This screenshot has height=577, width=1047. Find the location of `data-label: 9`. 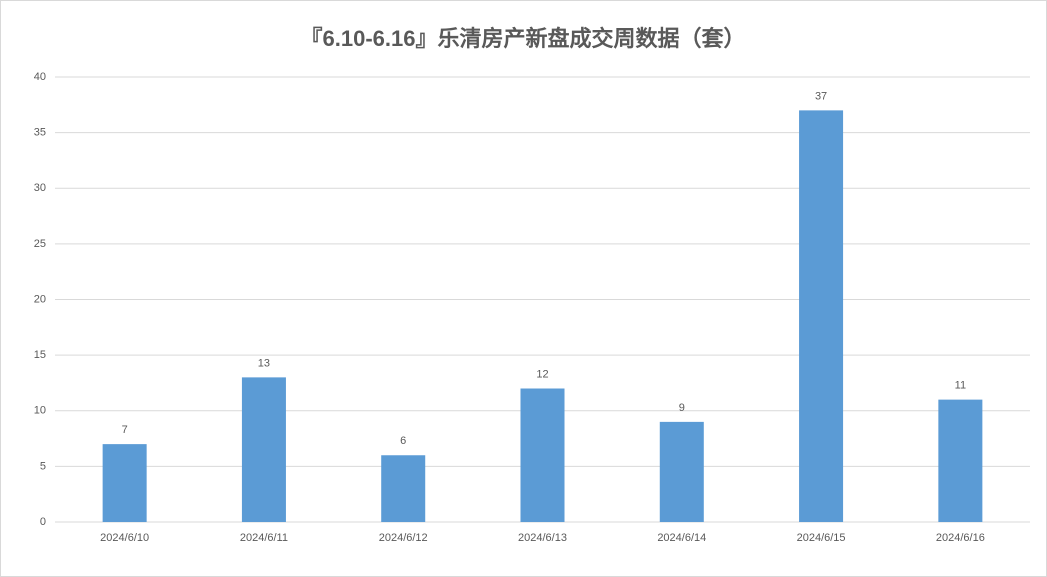

data-label: 9 is located at coordinates (682, 408).